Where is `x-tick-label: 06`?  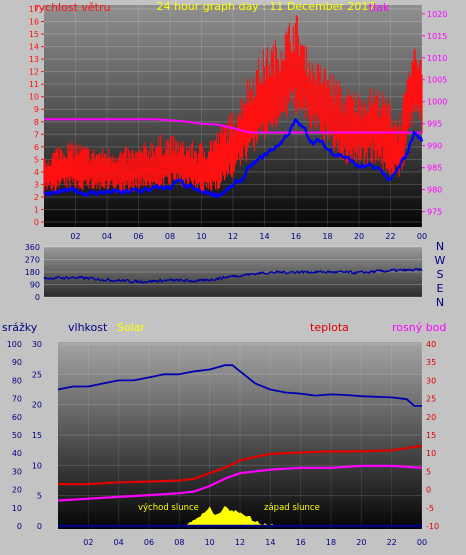
x-tick-label: 06 is located at coordinates (138, 236).